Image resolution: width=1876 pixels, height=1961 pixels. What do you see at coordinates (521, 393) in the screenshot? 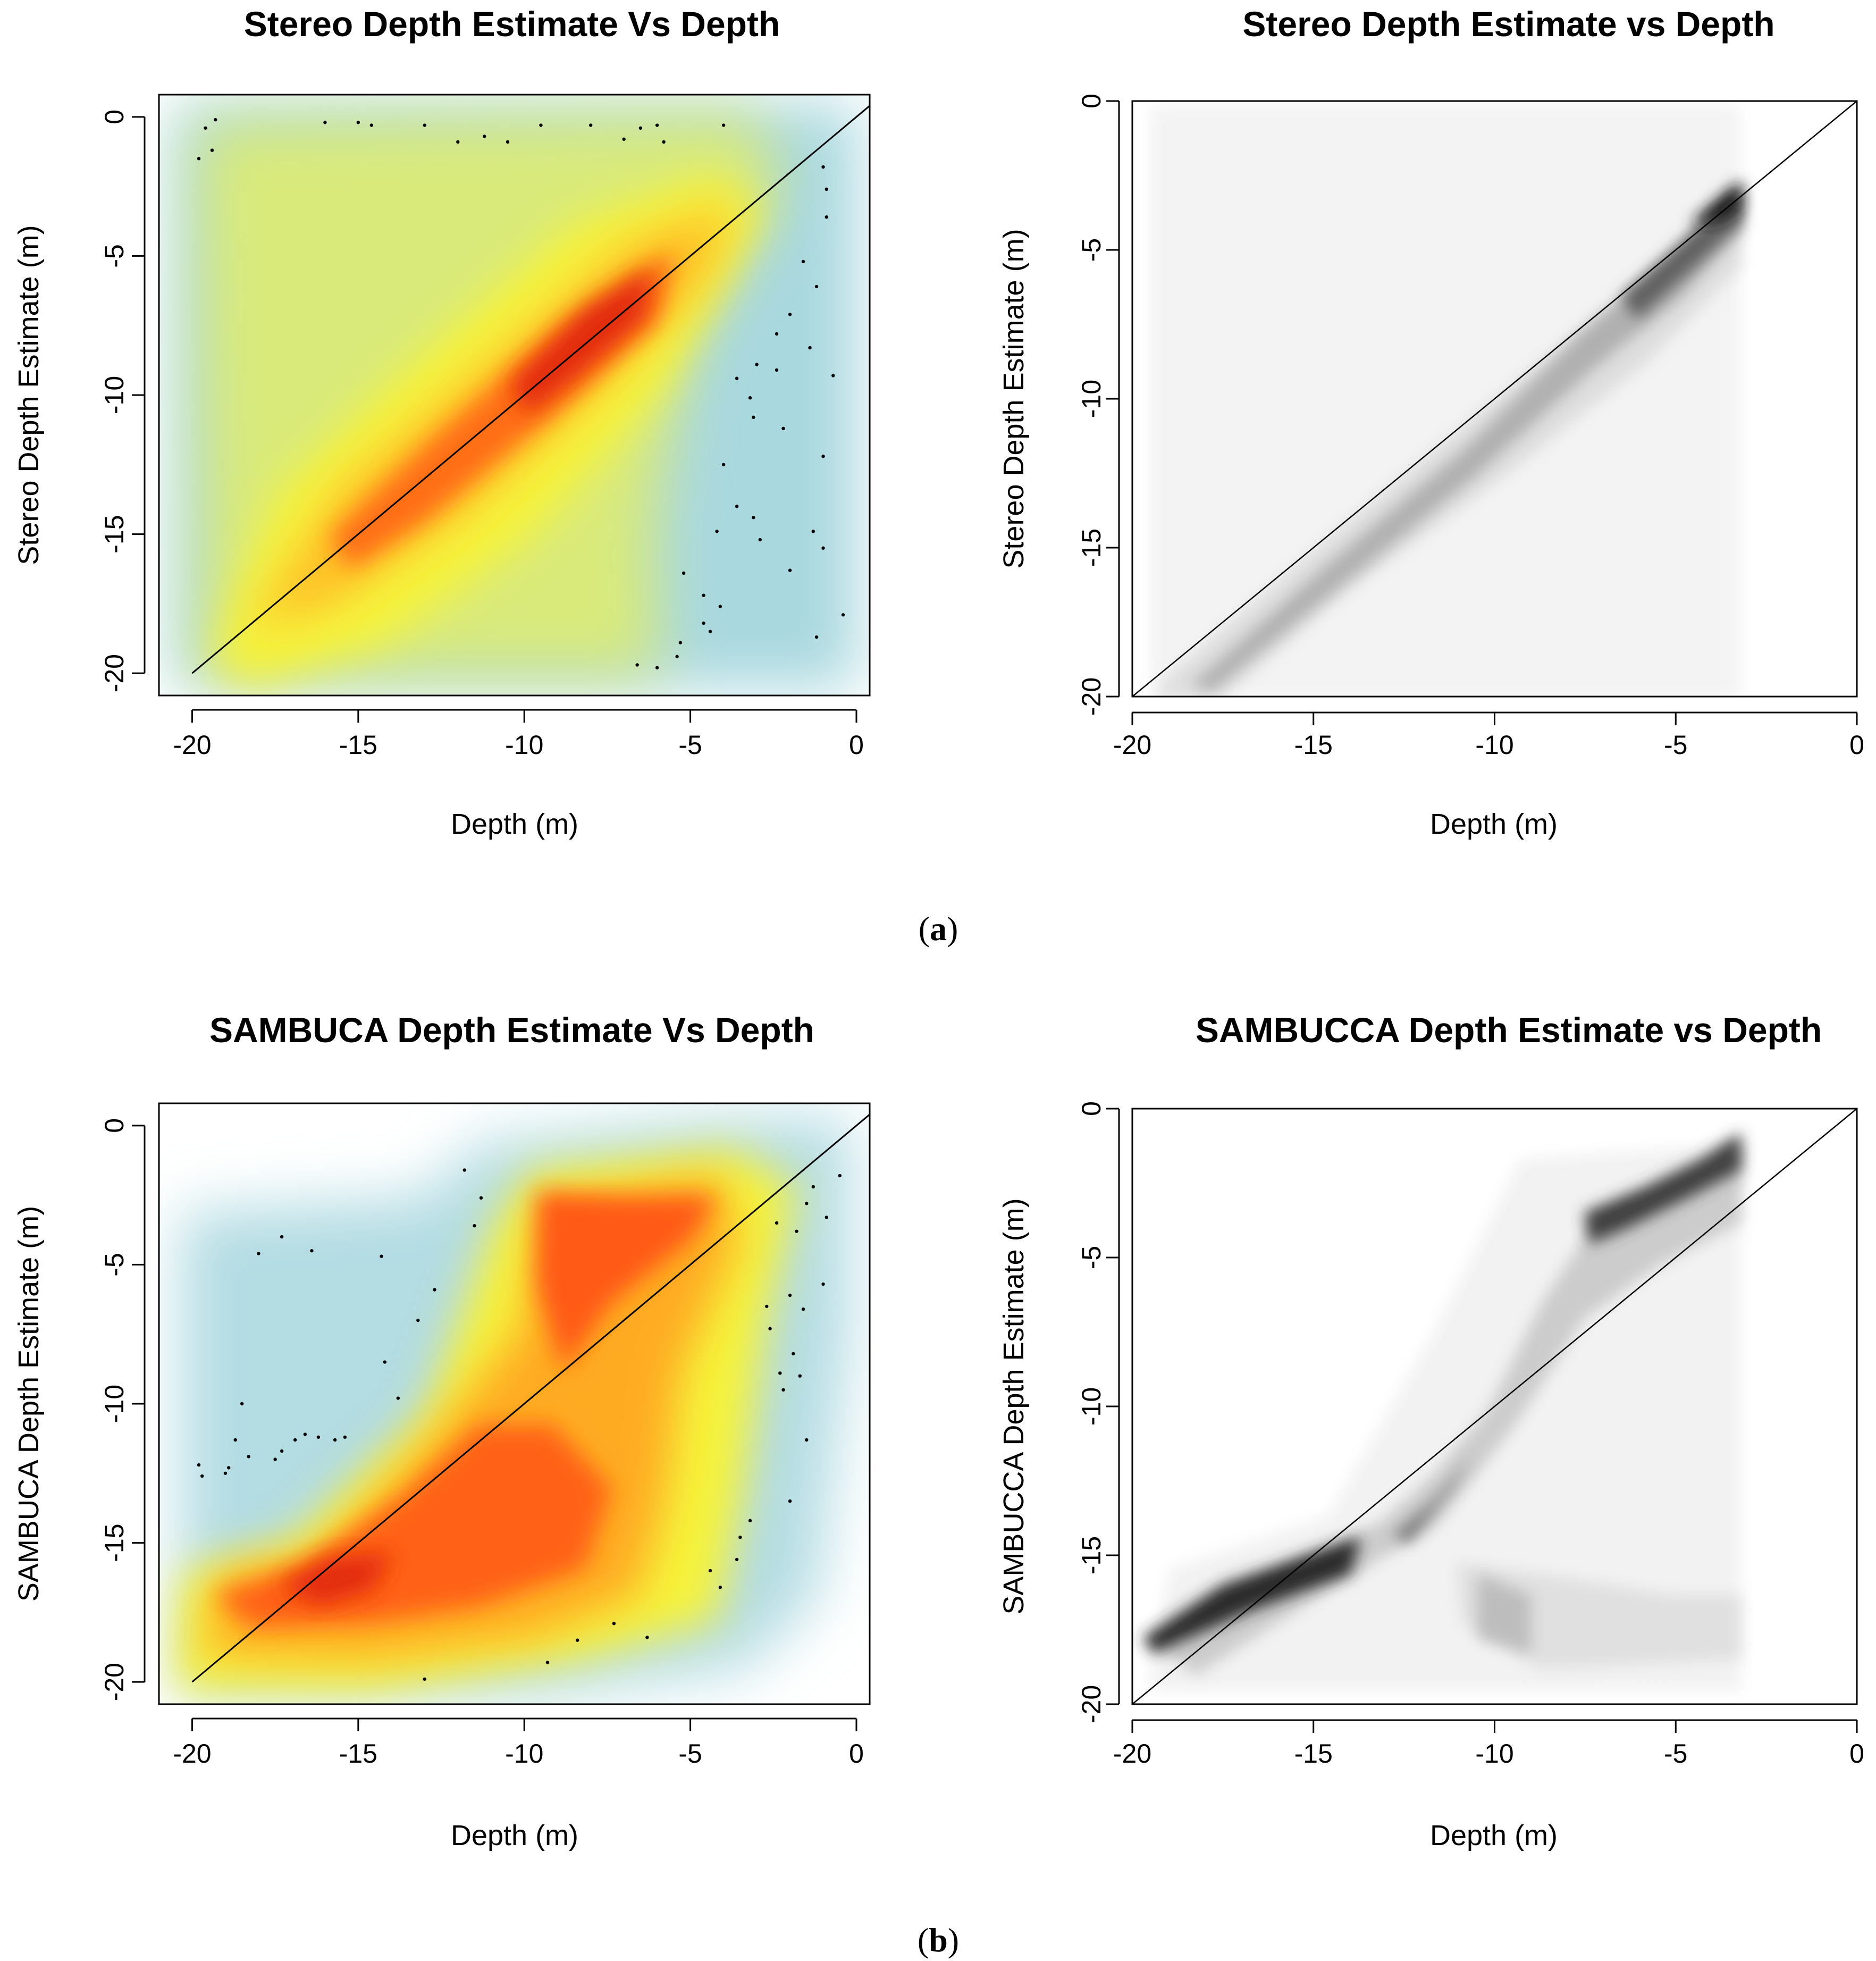
I see `outlier-points` at bounding box center [521, 393].